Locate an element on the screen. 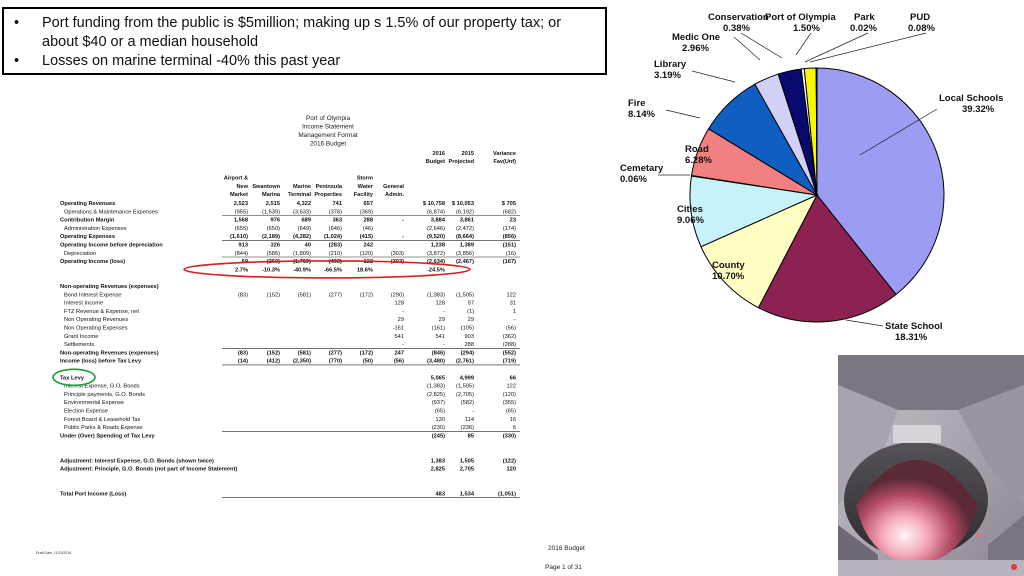 The width and height of the screenshot is (1024, 576). statement-cell: 18.6% is located at coordinates (365, 270).